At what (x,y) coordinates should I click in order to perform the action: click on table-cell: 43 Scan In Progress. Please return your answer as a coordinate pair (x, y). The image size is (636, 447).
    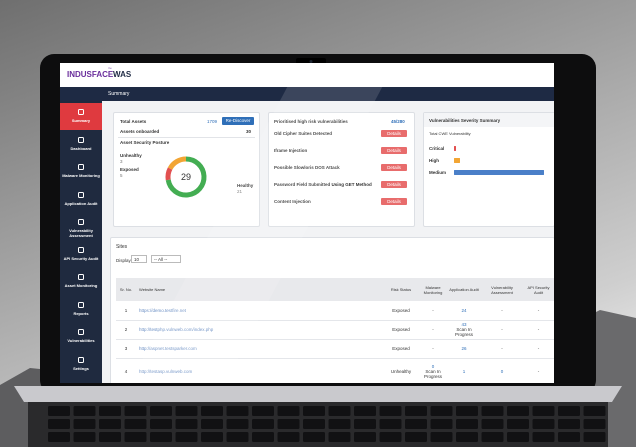
    Looking at the image, I should click on (464, 329).